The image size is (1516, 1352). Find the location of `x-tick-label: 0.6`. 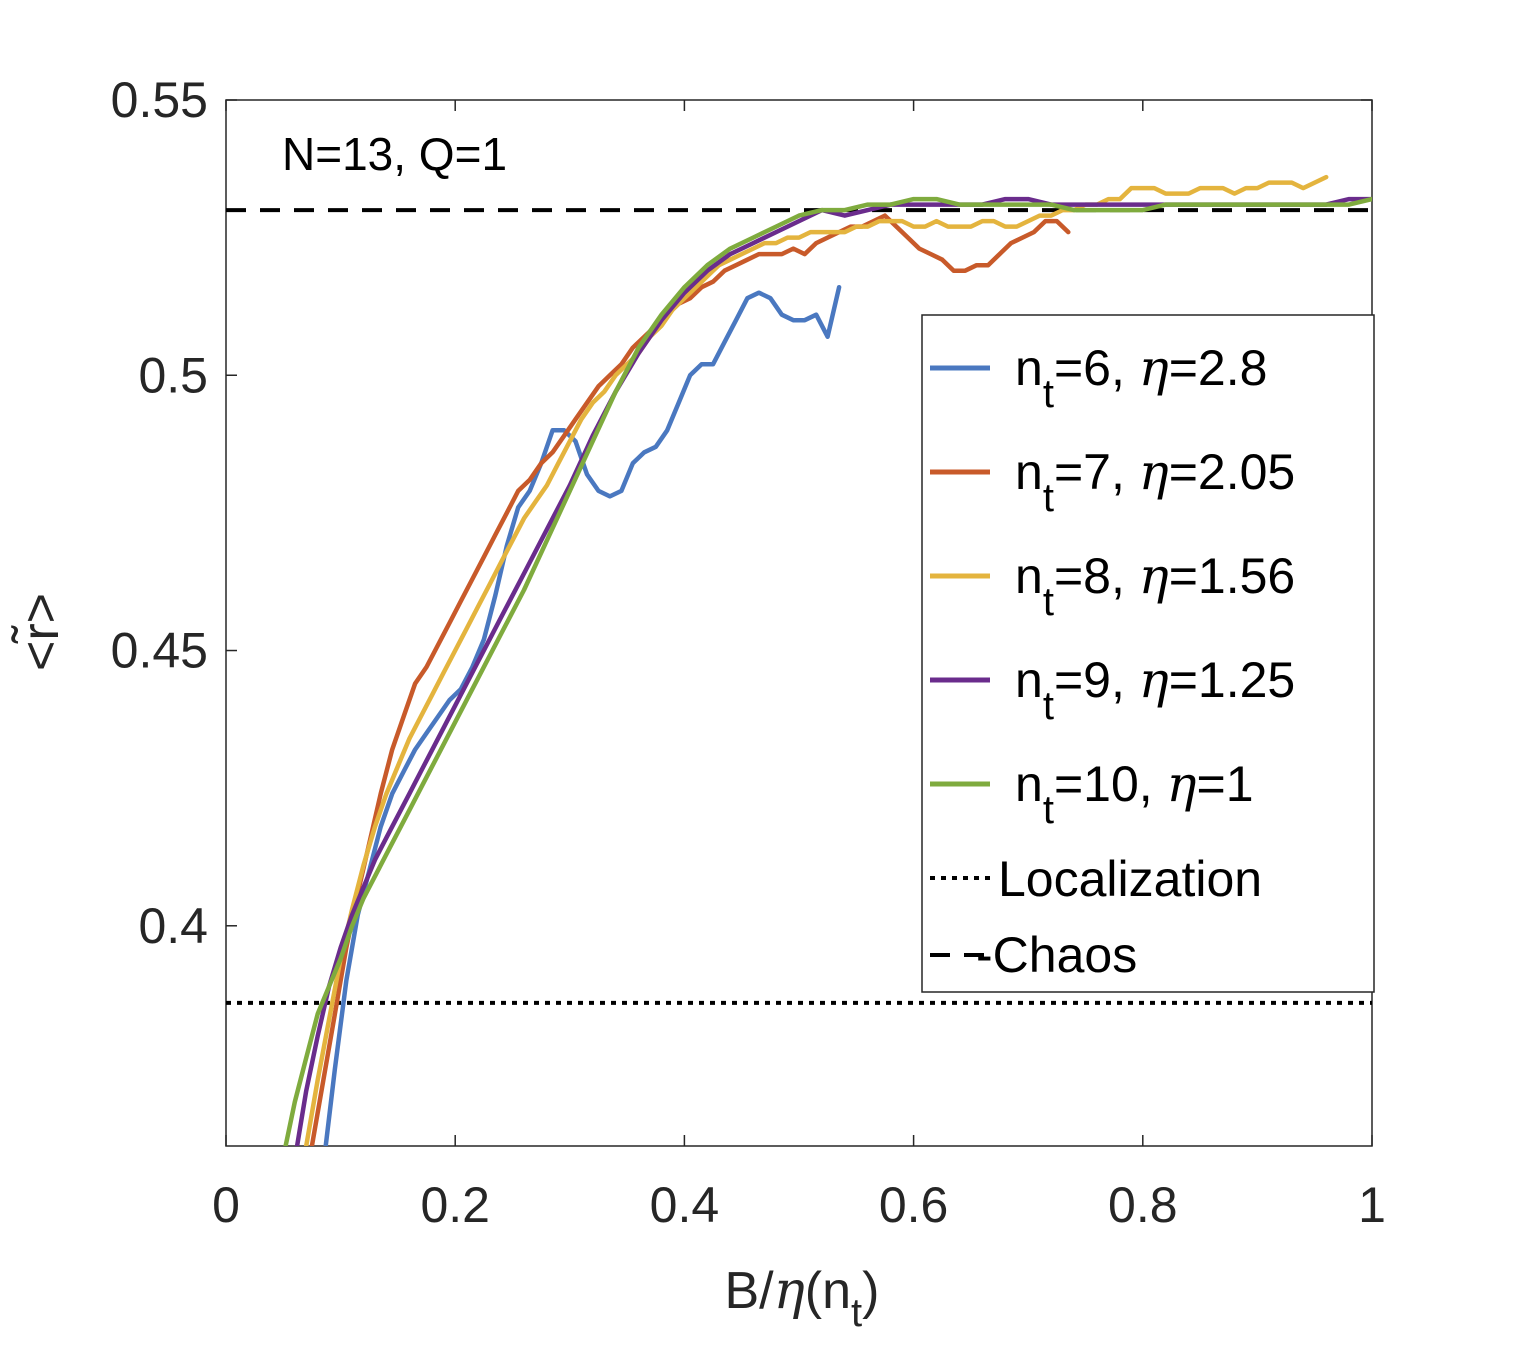

x-tick-label: 0.6 is located at coordinates (914, 1205).